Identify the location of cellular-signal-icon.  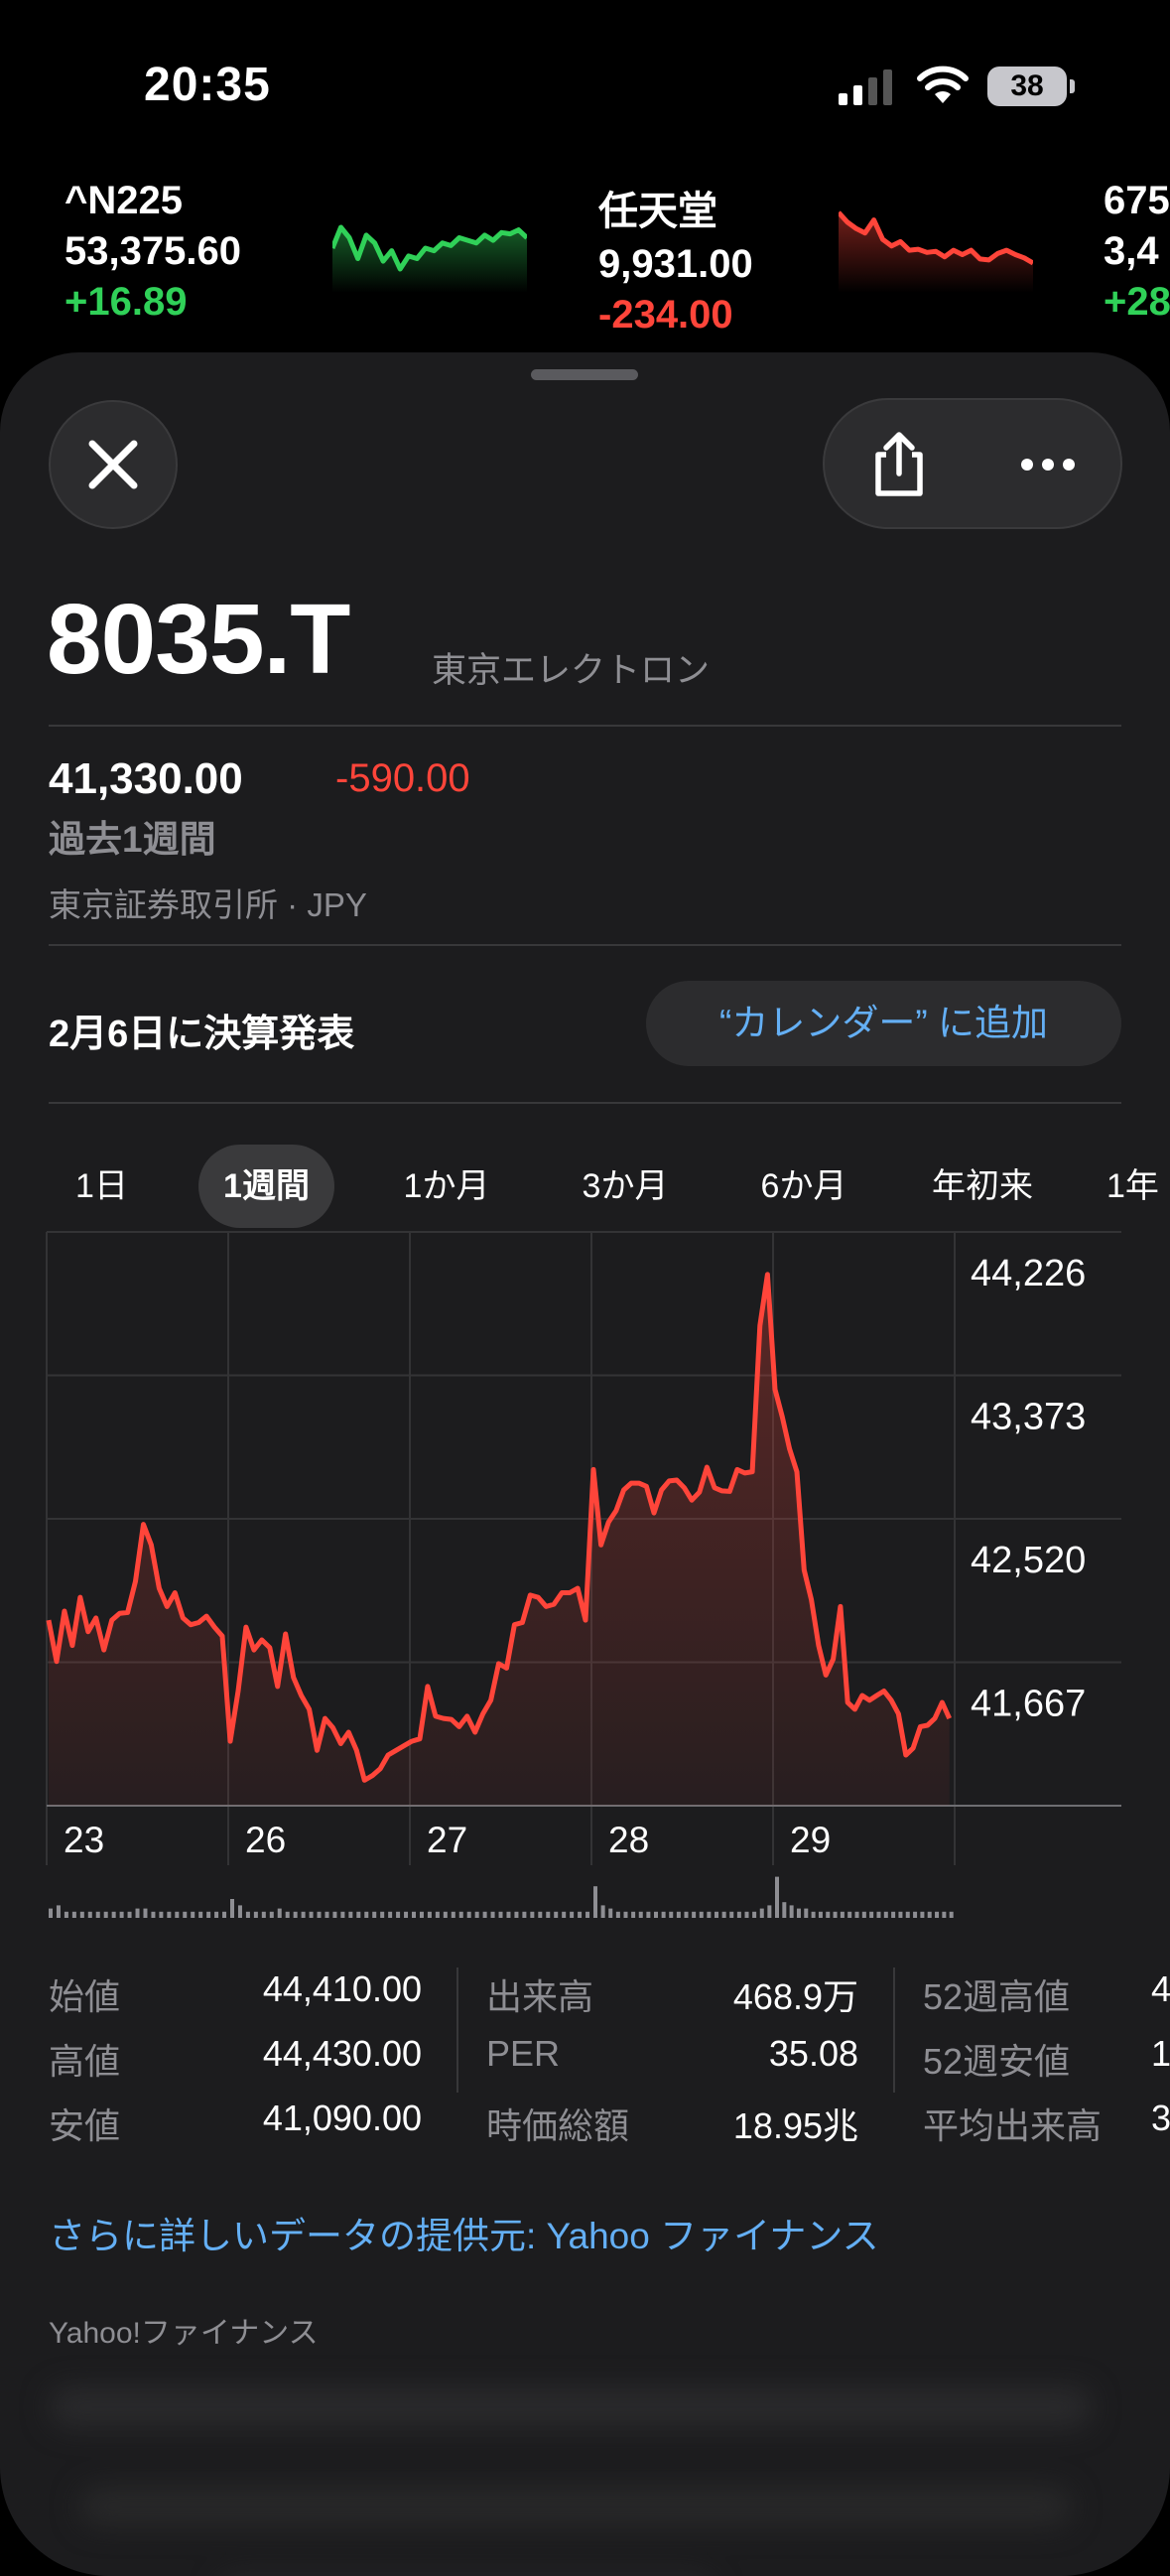
(865, 87).